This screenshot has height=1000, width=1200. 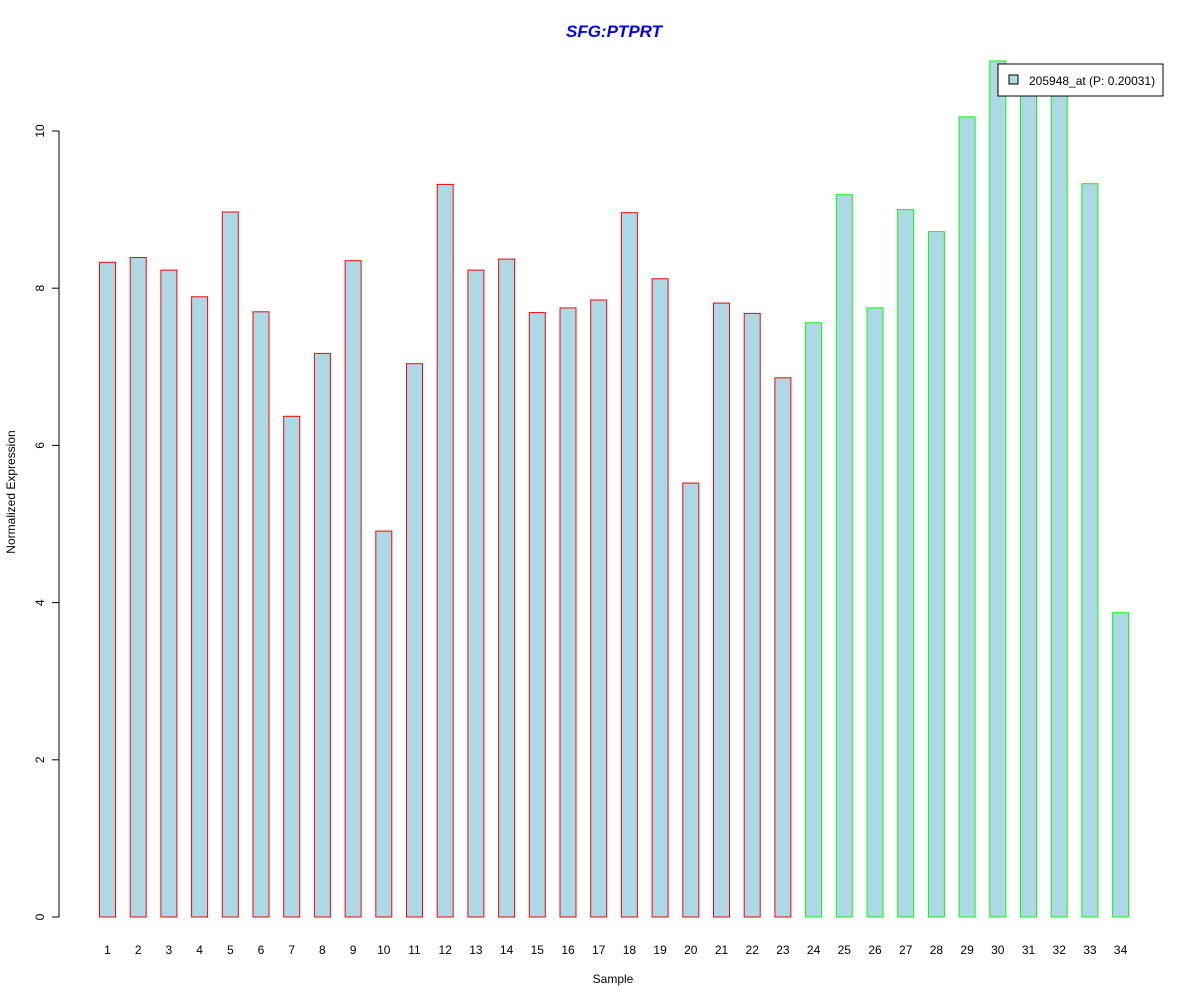 What do you see at coordinates (40, 759) in the screenshot?
I see `y-tick-label: 2` at bounding box center [40, 759].